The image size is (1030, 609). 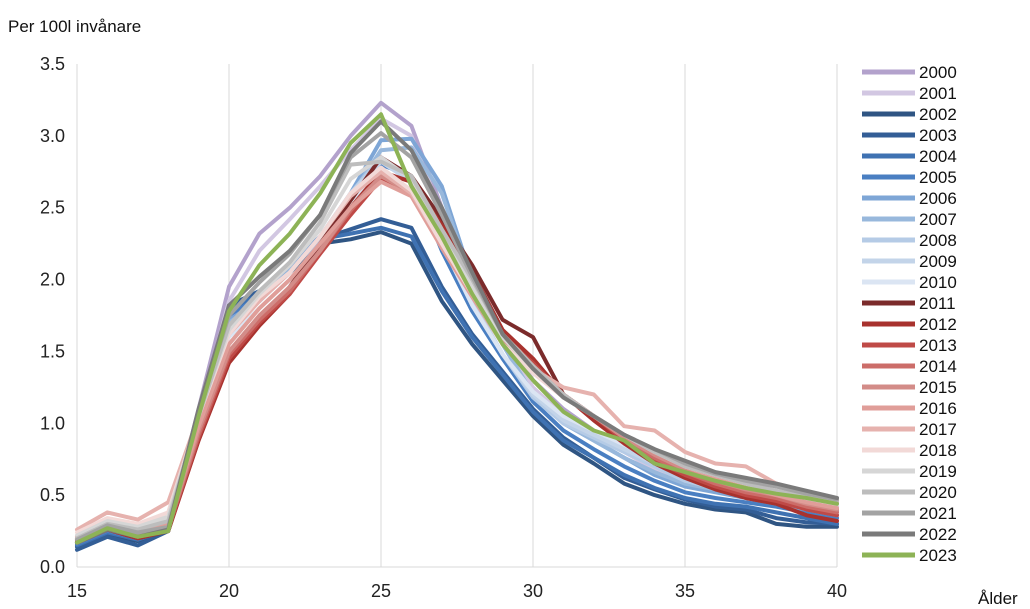 What do you see at coordinates (52, 567) in the screenshot?
I see `y-tick-label: 0.0` at bounding box center [52, 567].